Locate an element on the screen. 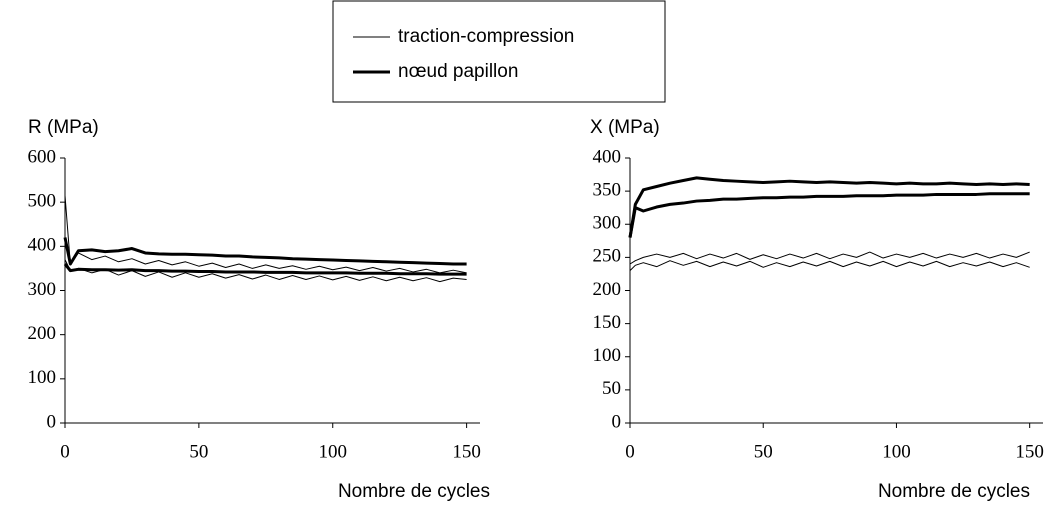 Image resolution: width=1050 pixels, height=505 pixels. y-tick-label: 150 is located at coordinates (607, 322).